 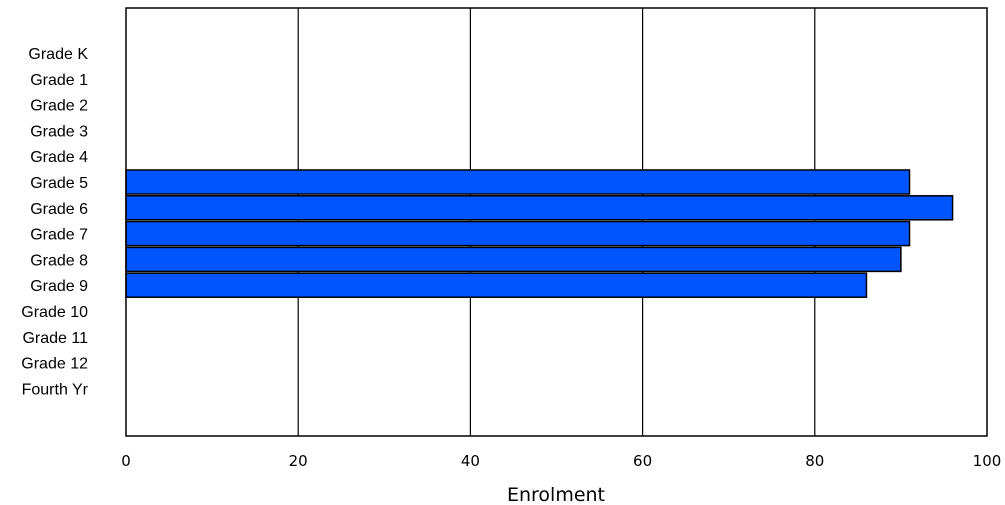 I want to click on category-label-grade-2: Grade 2, so click(x=59, y=106).